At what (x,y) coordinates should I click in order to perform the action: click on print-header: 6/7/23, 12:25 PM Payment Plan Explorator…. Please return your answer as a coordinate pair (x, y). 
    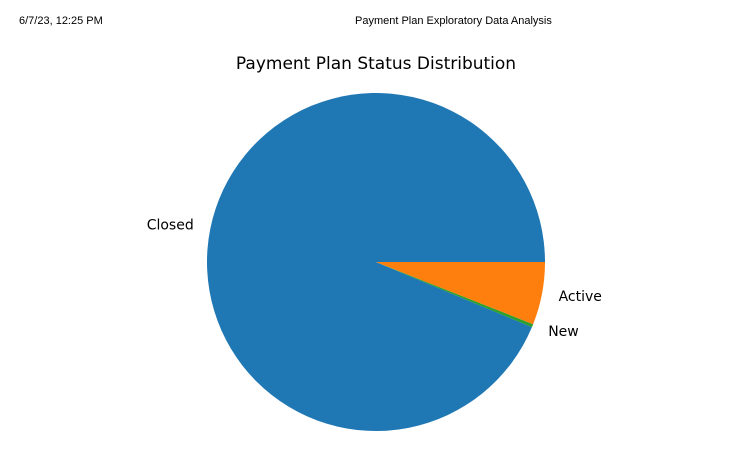
    Looking at the image, I should click on (367, 20).